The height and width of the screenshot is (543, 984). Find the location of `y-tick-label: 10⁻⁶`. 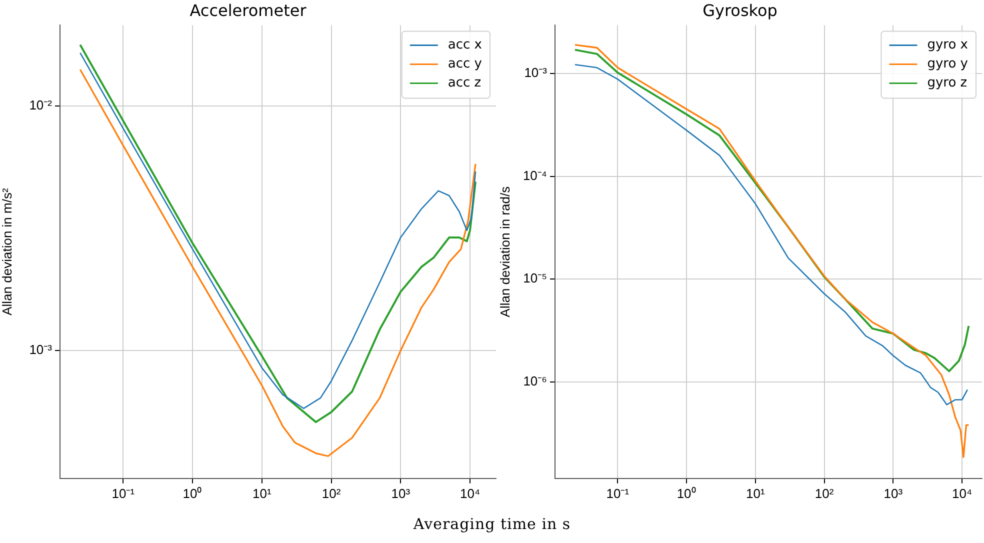

y-tick-label: 10⁻⁶ is located at coordinates (535, 380).